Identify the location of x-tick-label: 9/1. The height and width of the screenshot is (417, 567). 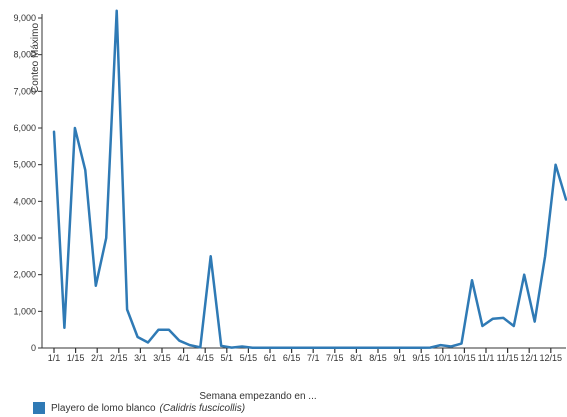
(399, 358).